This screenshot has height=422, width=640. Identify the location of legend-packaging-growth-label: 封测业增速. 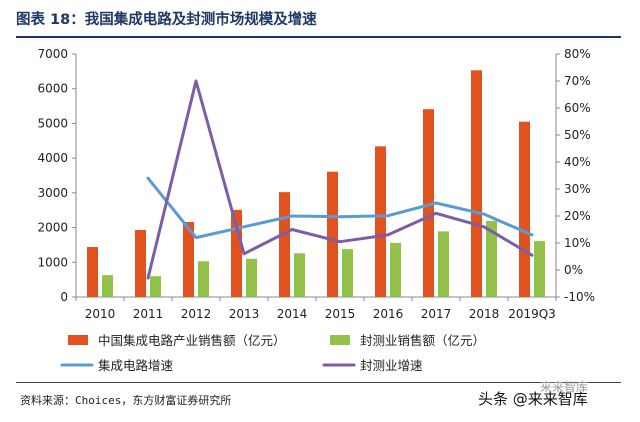
(391, 365).